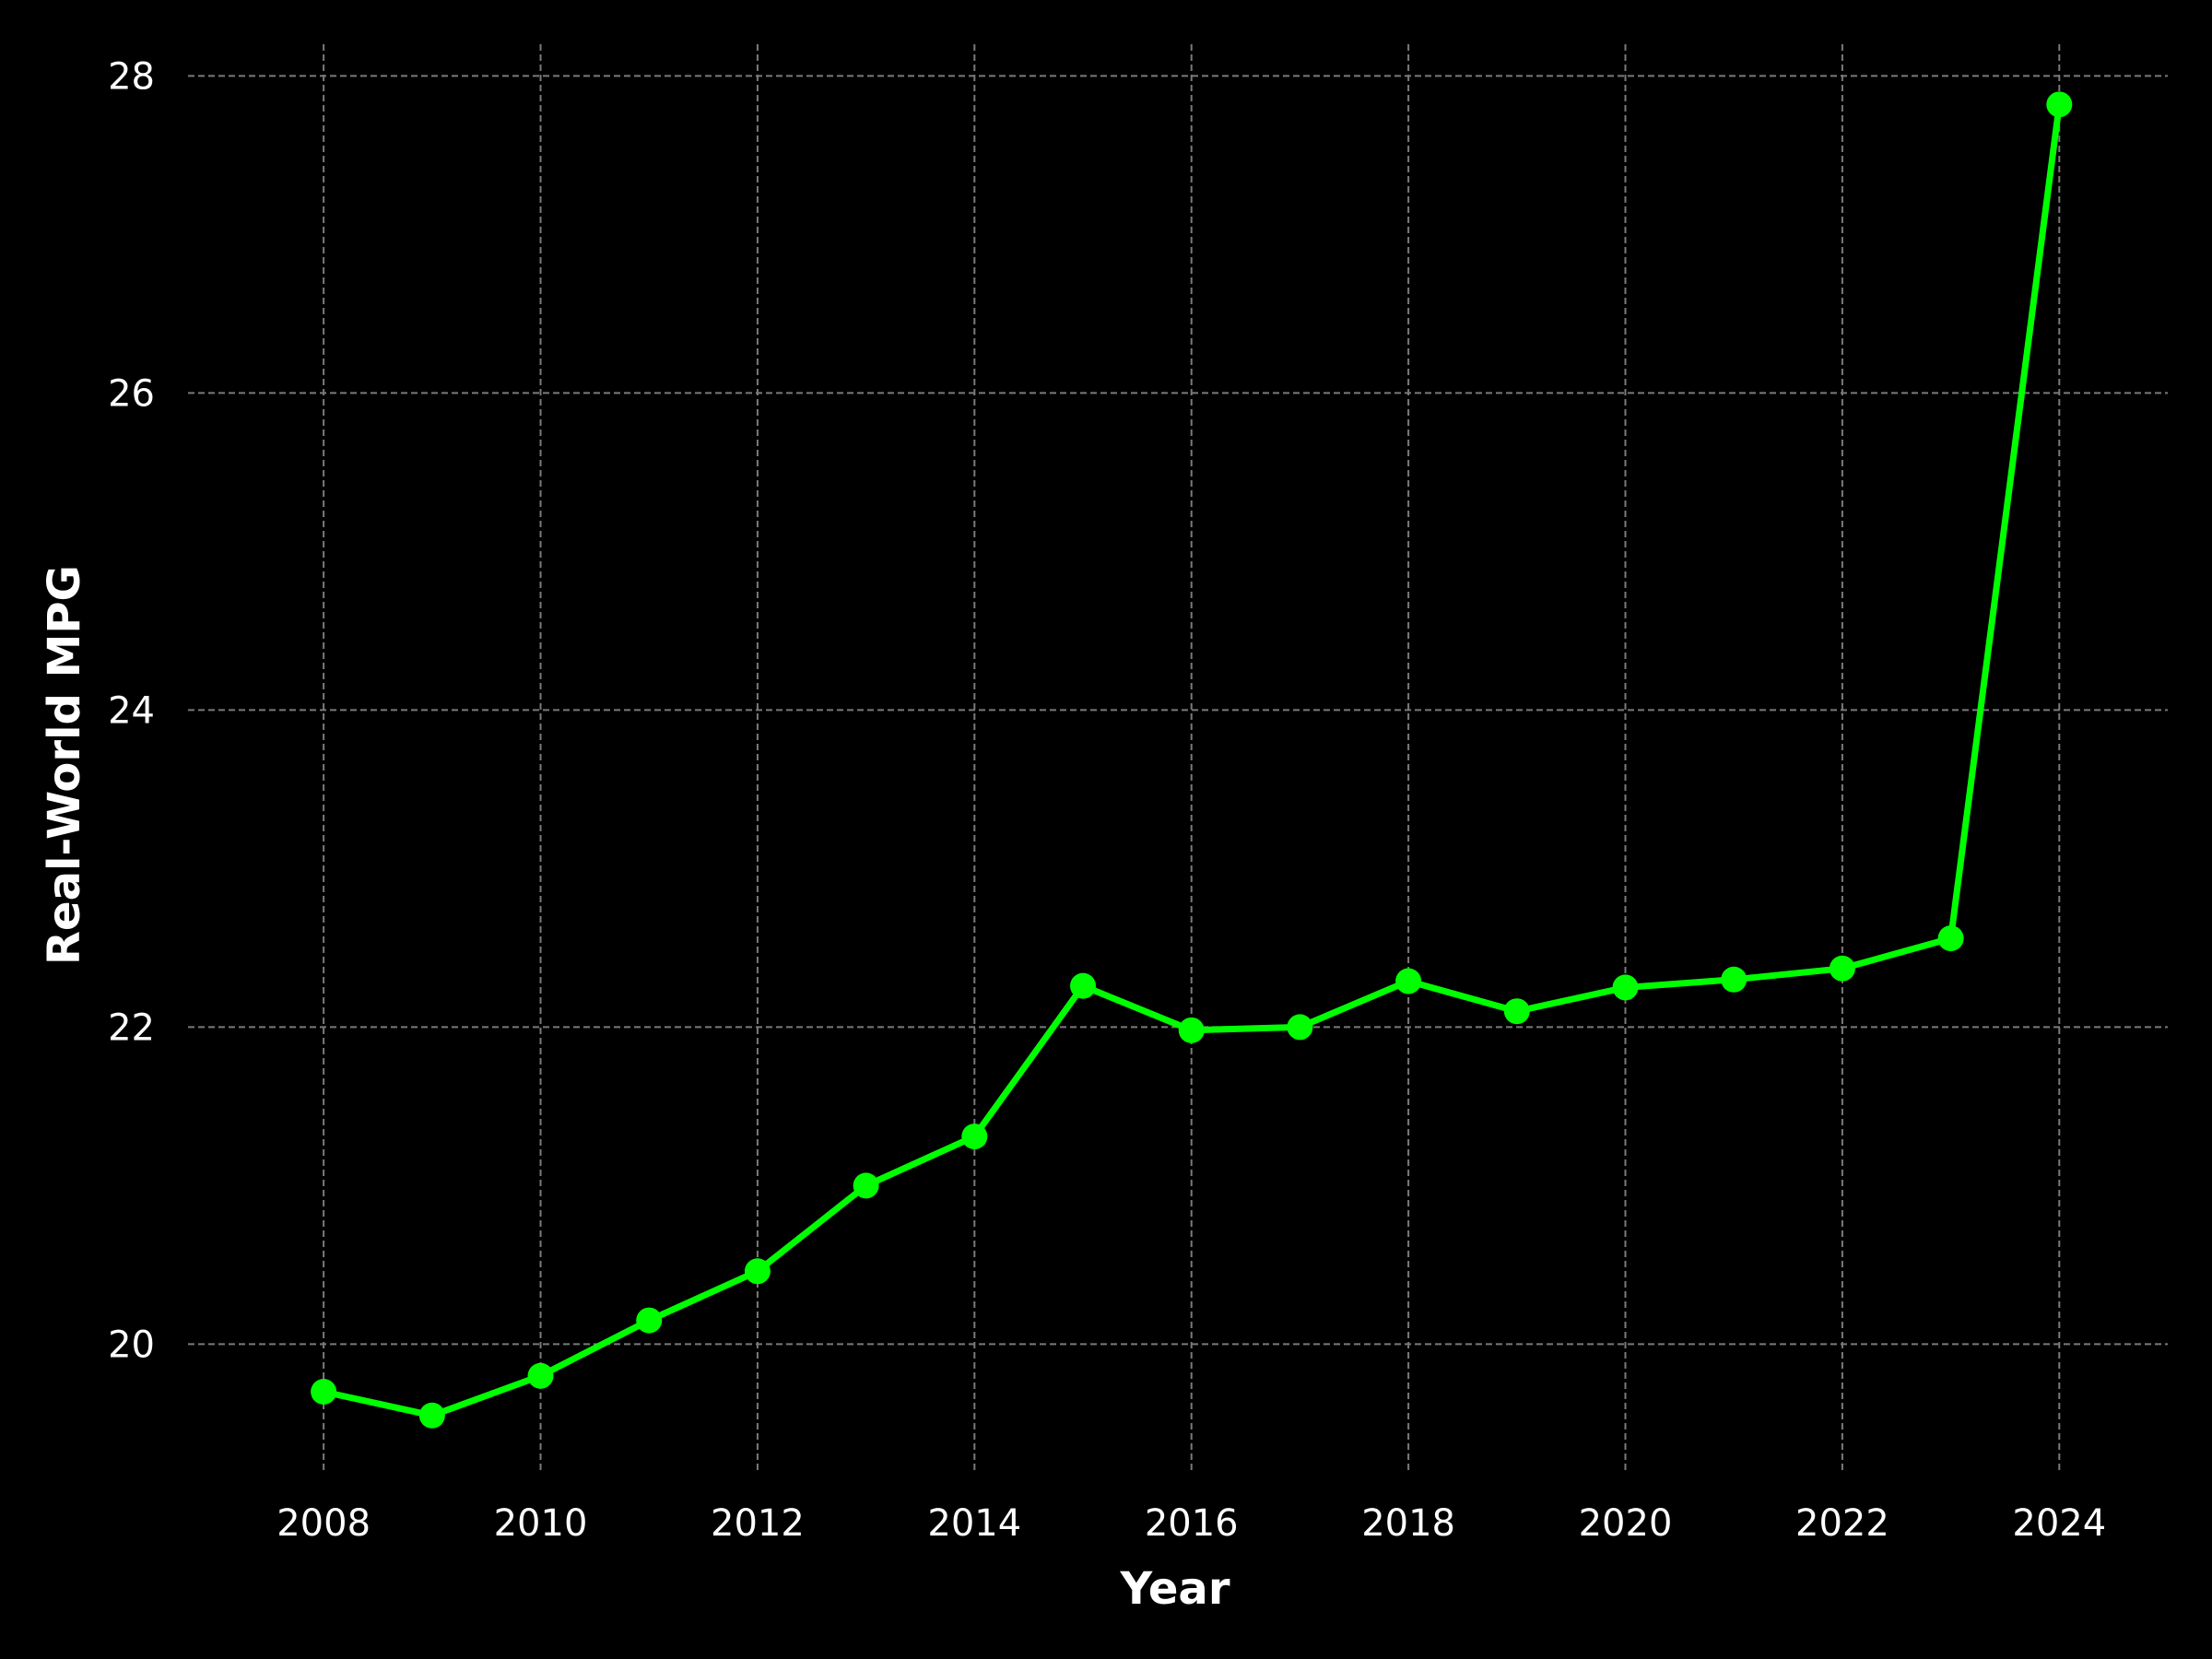 This screenshot has height=1659, width=2212. Describe the element at coordinates (131, 76) in the screenshot. I see `y-tick-label: 28` at that location.